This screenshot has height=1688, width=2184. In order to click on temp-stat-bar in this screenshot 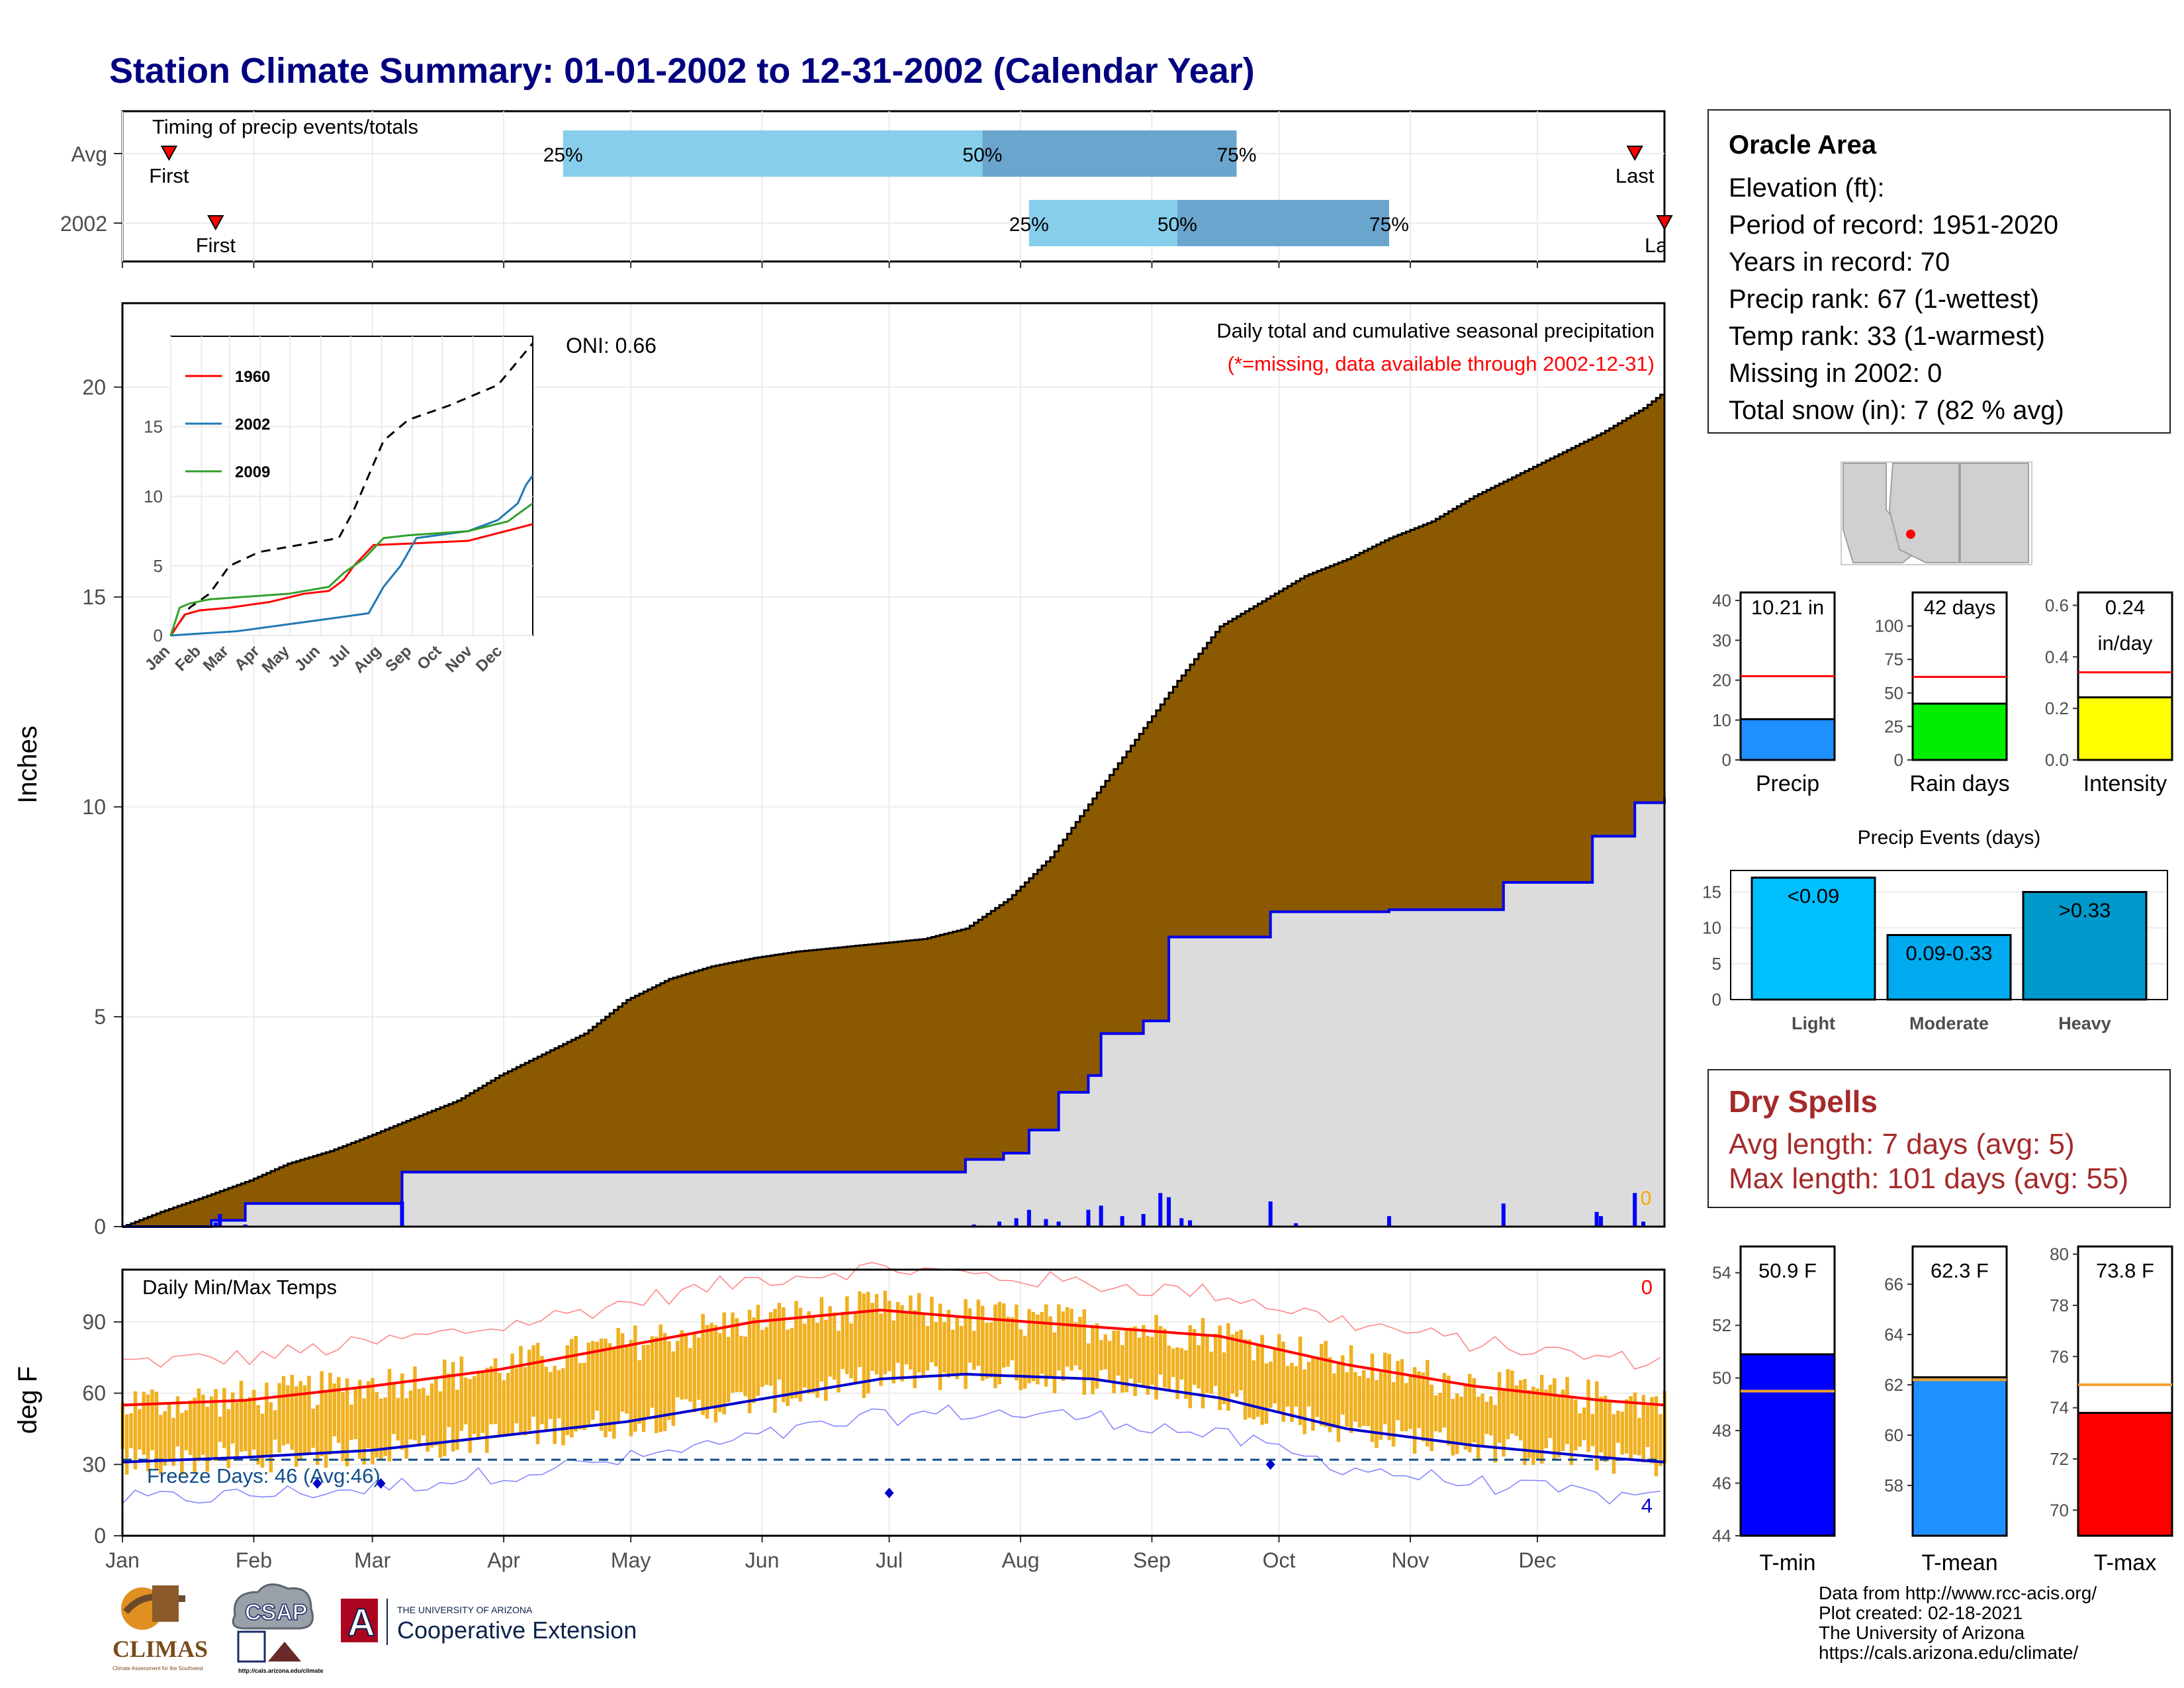, I will do `click(1959, 1456)`.